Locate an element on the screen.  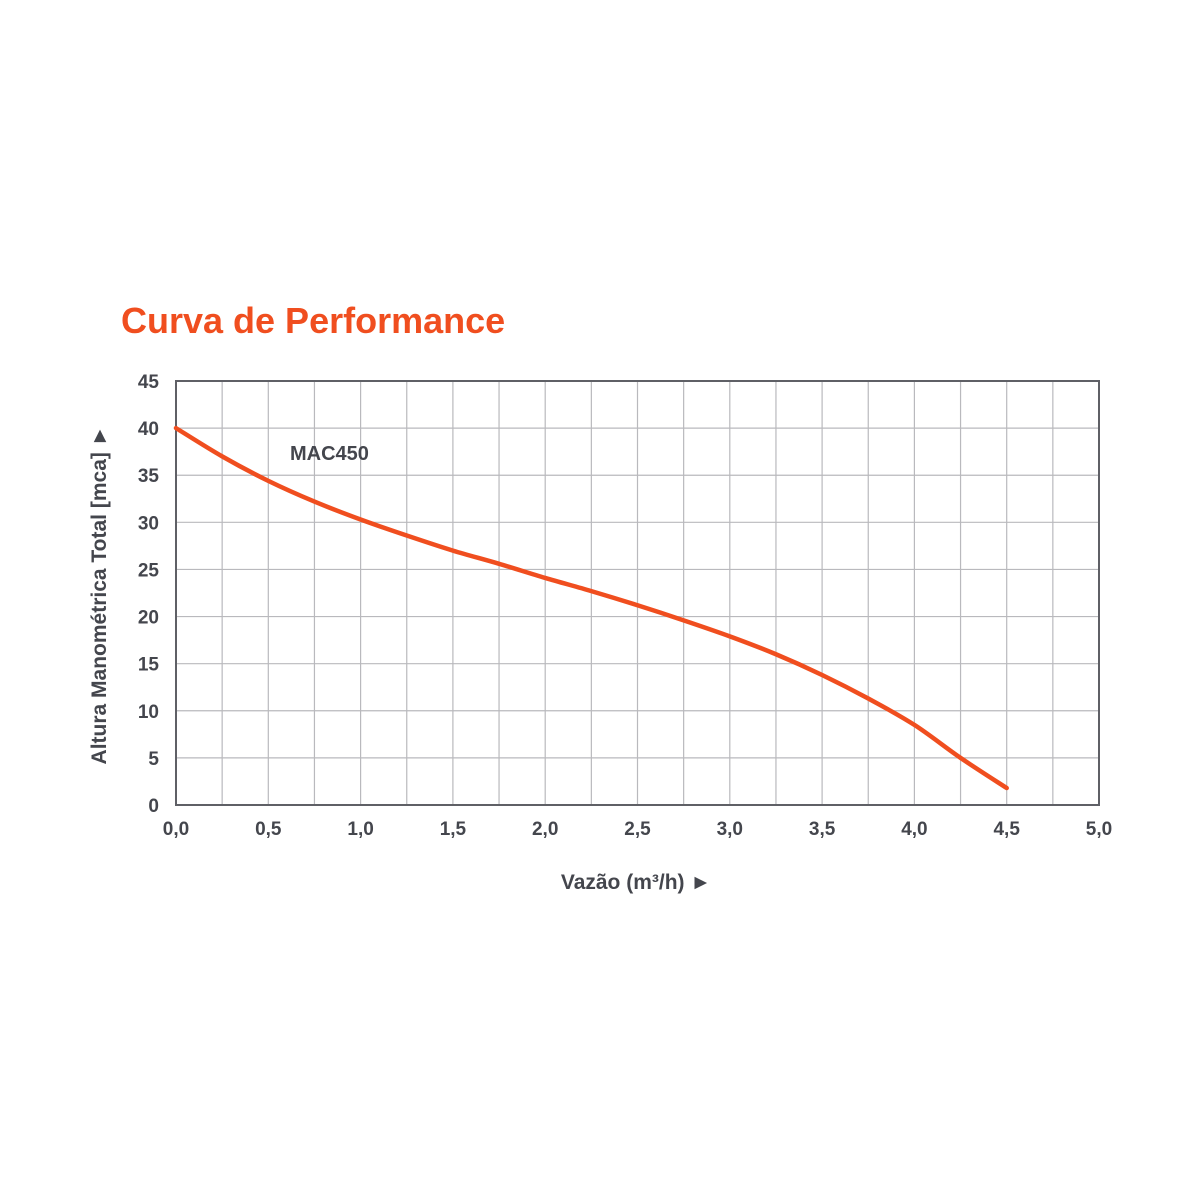
x-tick-label: 4,5 is located at coordinates (1006, 829).